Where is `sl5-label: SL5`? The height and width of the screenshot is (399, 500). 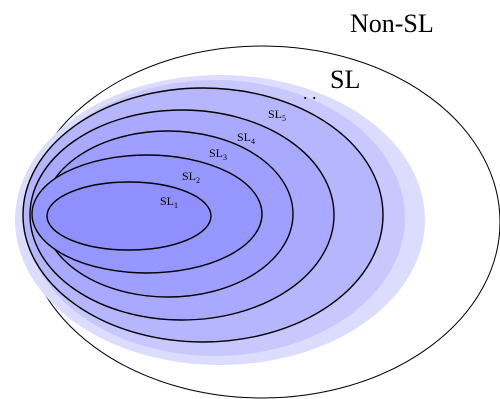 sl5-label: SL5 is located at coordinates (277, 115).